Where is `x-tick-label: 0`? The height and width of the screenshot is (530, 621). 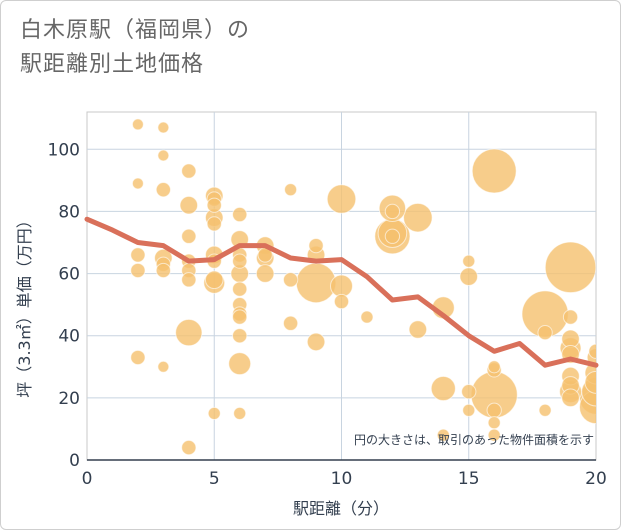
x-tick-label: 0 is located at coordinates (87, 479).